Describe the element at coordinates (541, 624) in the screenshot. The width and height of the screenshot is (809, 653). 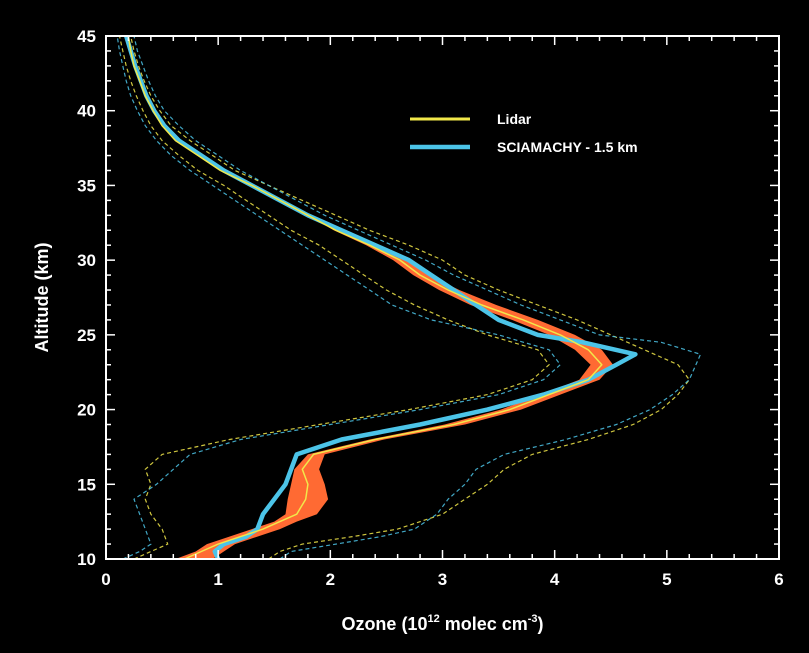
I see `x-axis-title-part3: )` at that location.